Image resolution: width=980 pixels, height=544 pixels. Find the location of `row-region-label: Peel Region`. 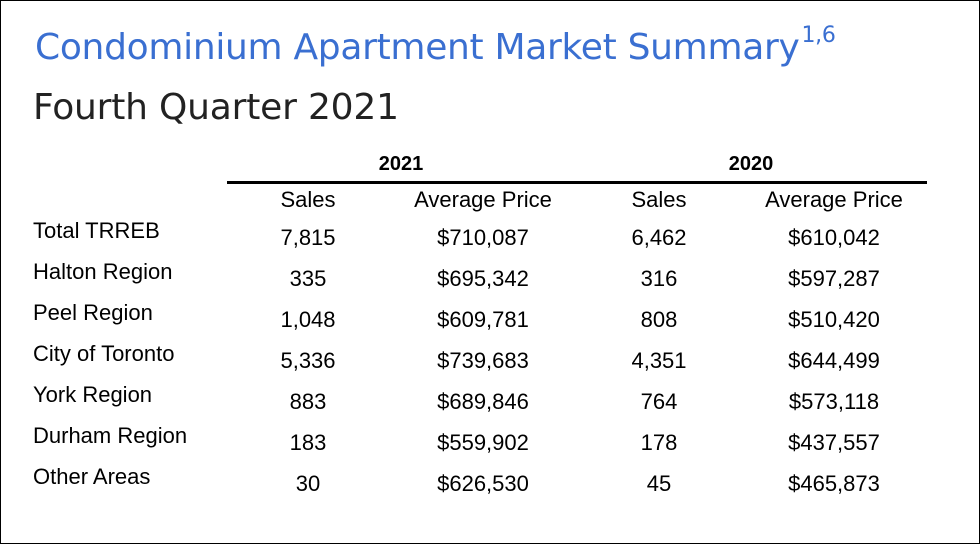

row-region-label: Peel Region is located at coordinates (93, 312).